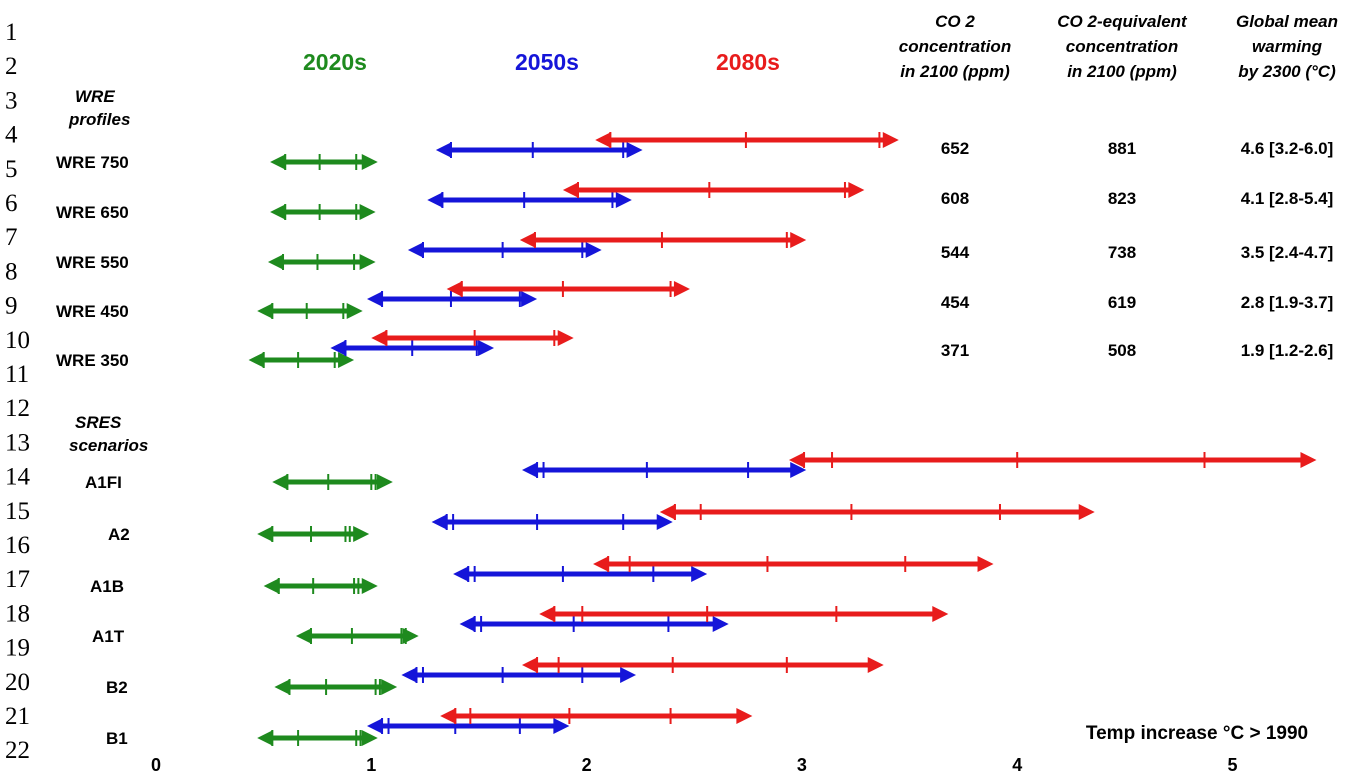  Describe the element at coordinates (955, 350) in the screenshot. I see `table-cell: 371` at that location.